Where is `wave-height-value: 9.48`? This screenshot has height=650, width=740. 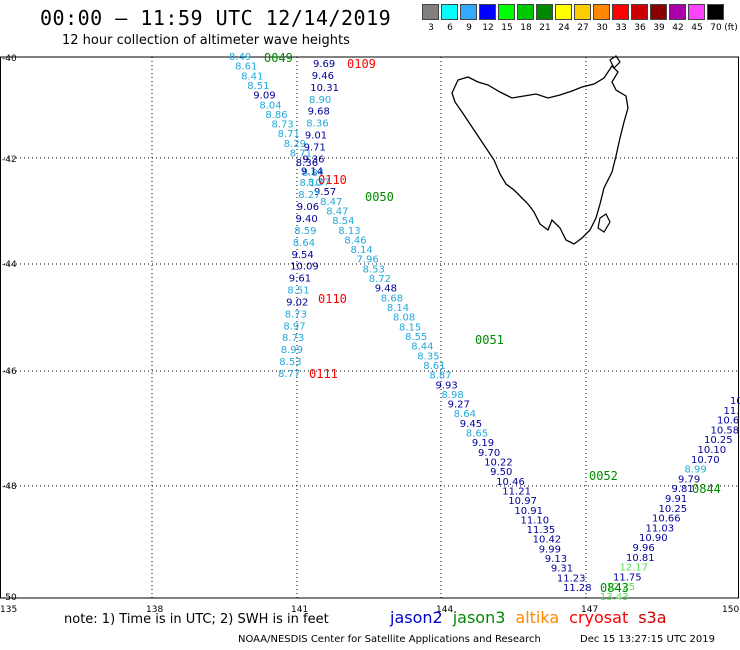 wave-height-value: 9.48 is located at coordinates (386, 289).